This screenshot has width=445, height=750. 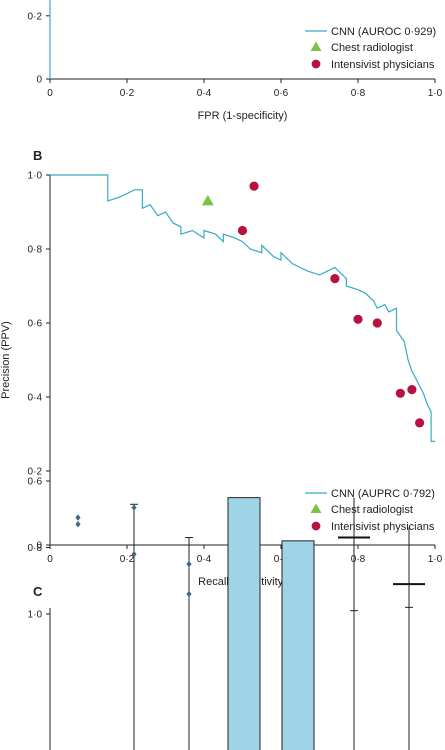 I want to click on y-axis-label: Precision (PPV), so click(x=6, y=360).